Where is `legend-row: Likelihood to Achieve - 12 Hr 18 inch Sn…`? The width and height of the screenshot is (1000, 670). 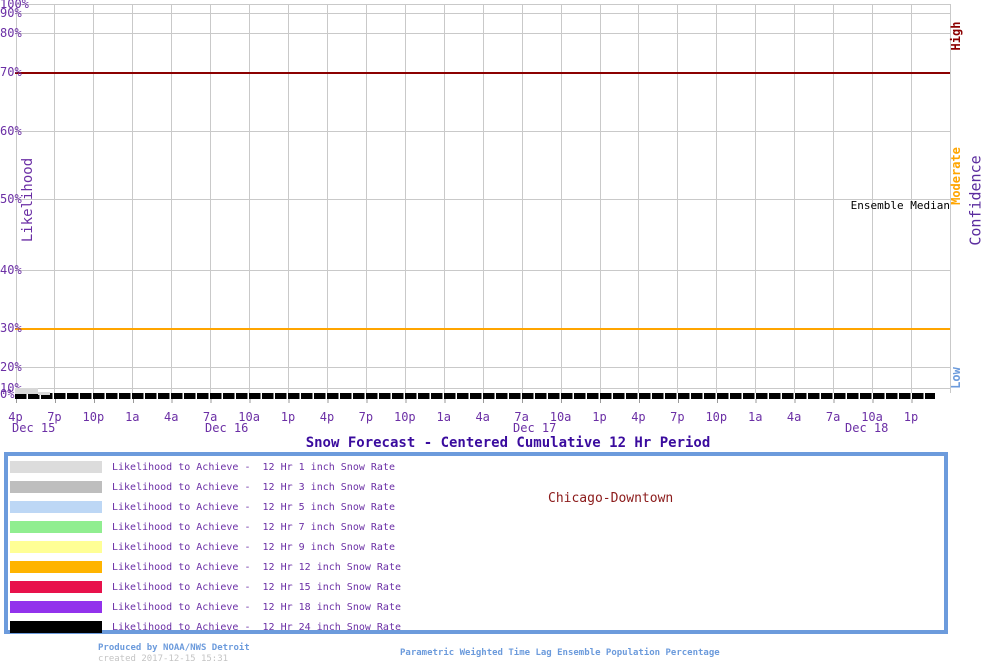 legend-row: Likelihood to Achieve - 12 Hr 18 inch Sn… is located at coordinates (205, 607).